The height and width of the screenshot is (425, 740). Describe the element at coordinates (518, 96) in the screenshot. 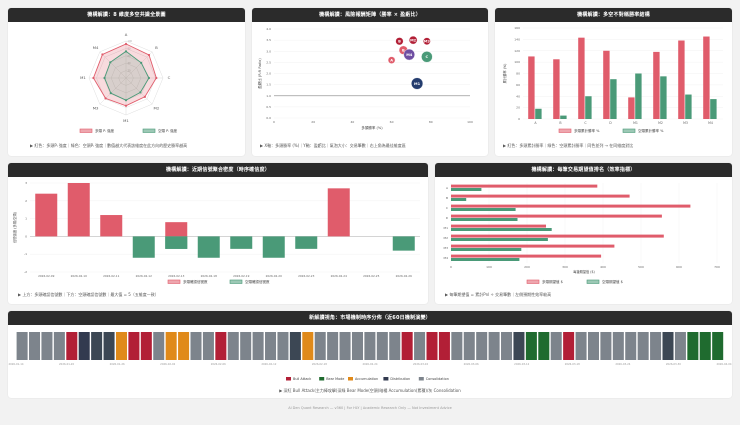

I see `winrate-y-tick: 40` at that location.